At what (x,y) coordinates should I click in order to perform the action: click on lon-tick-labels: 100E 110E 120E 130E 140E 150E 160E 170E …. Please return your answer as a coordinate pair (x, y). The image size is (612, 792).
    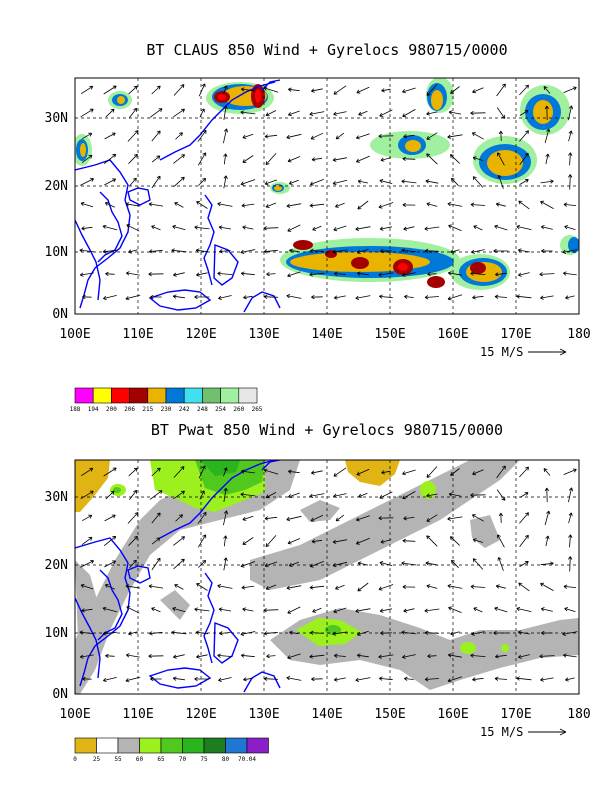
    Looking at the image, I should click on (324, 714).